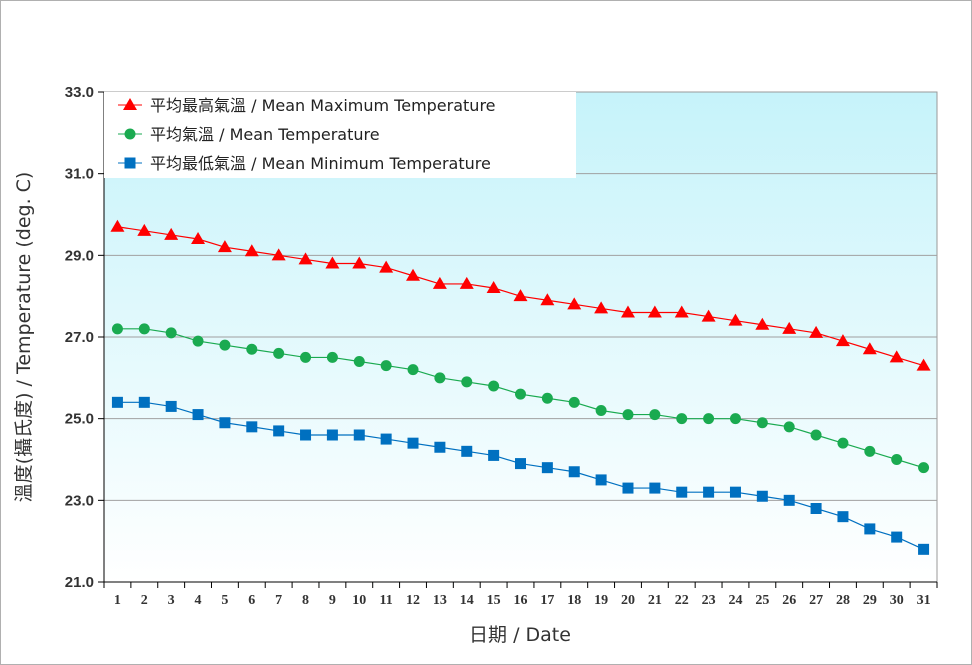 The height and width of the screenshot is (665, 972). What do you see at coordinates (897, 600) in the screenshot?
I see `x-tick-label: 30` at bounding box center [897, 600].